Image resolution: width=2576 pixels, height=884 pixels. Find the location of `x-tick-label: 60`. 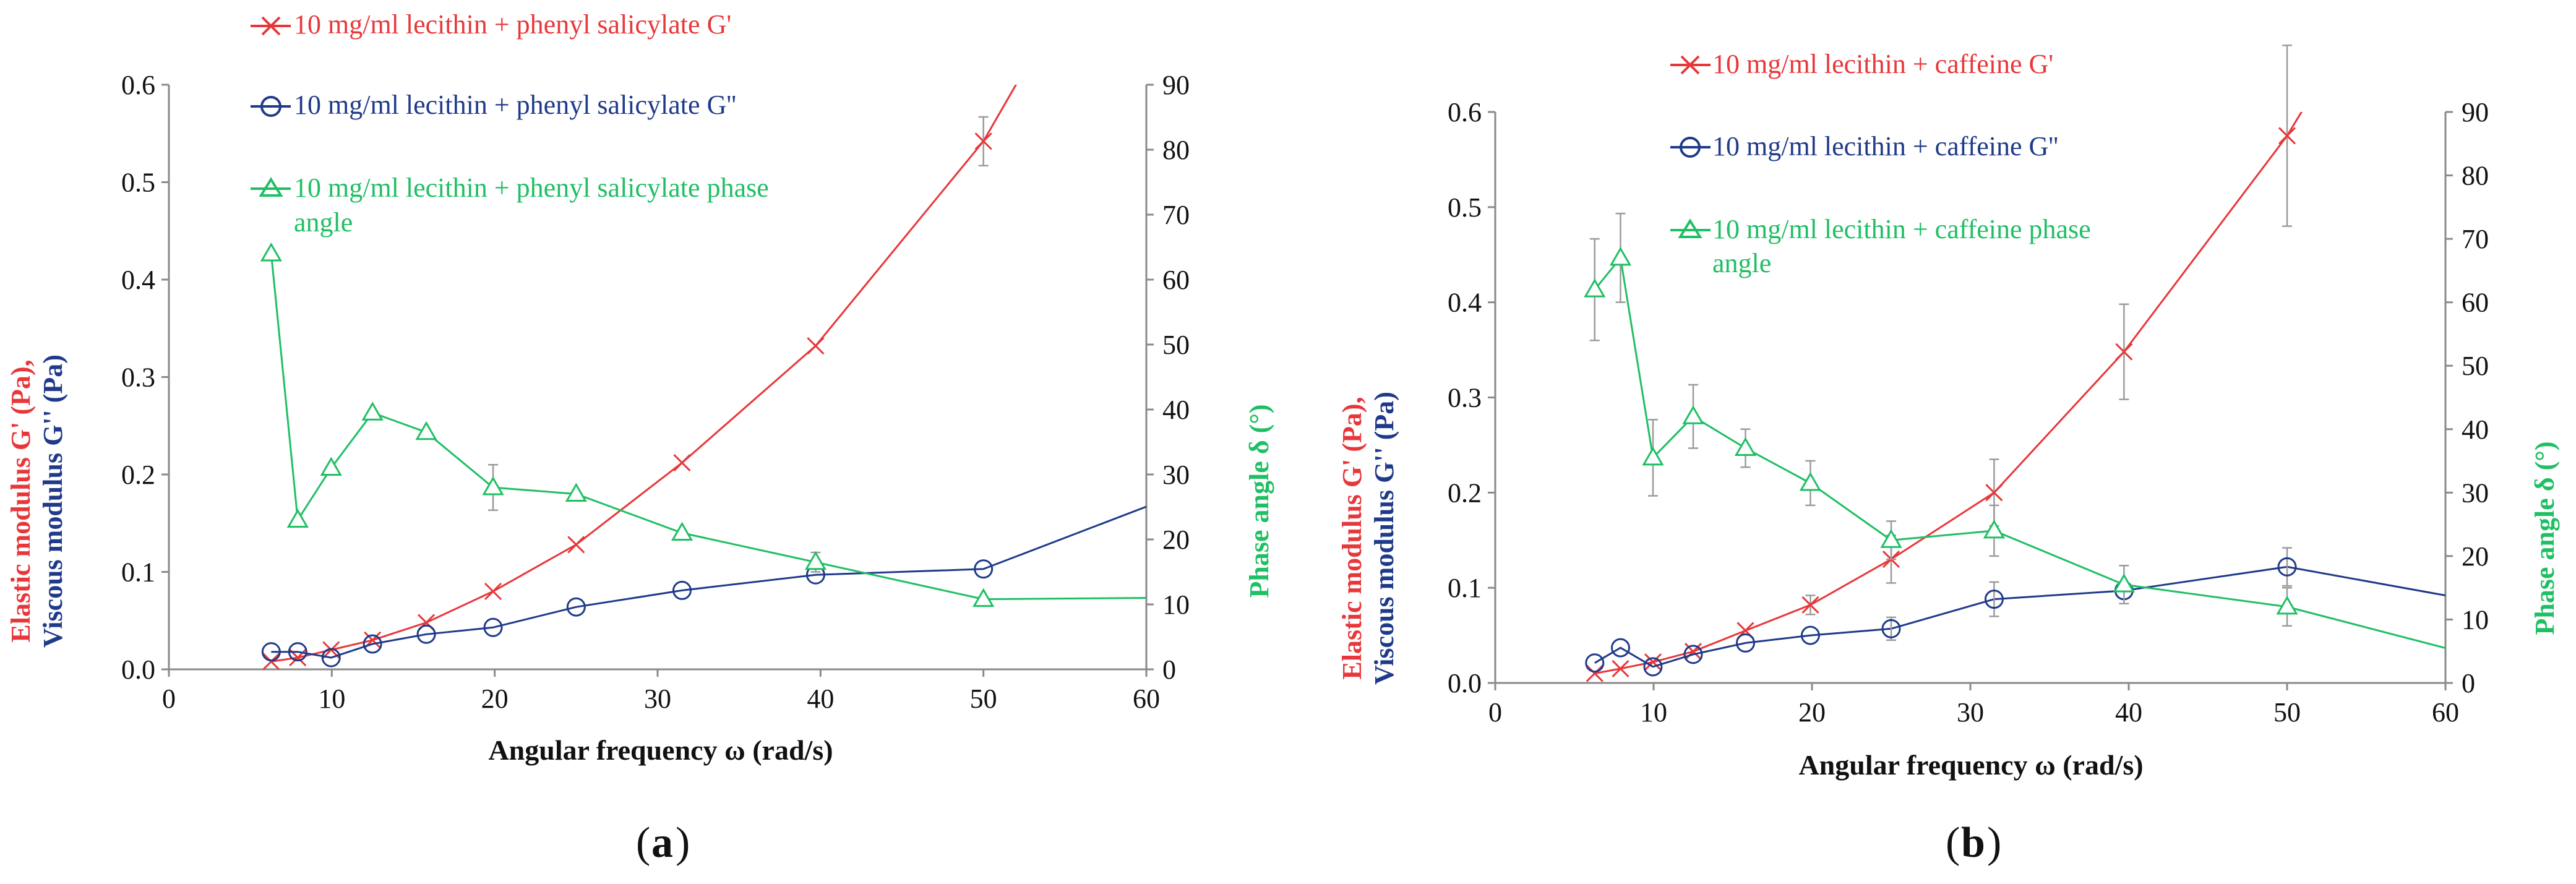

x-tick-label: 60 is located at coordinates (1146, 699).